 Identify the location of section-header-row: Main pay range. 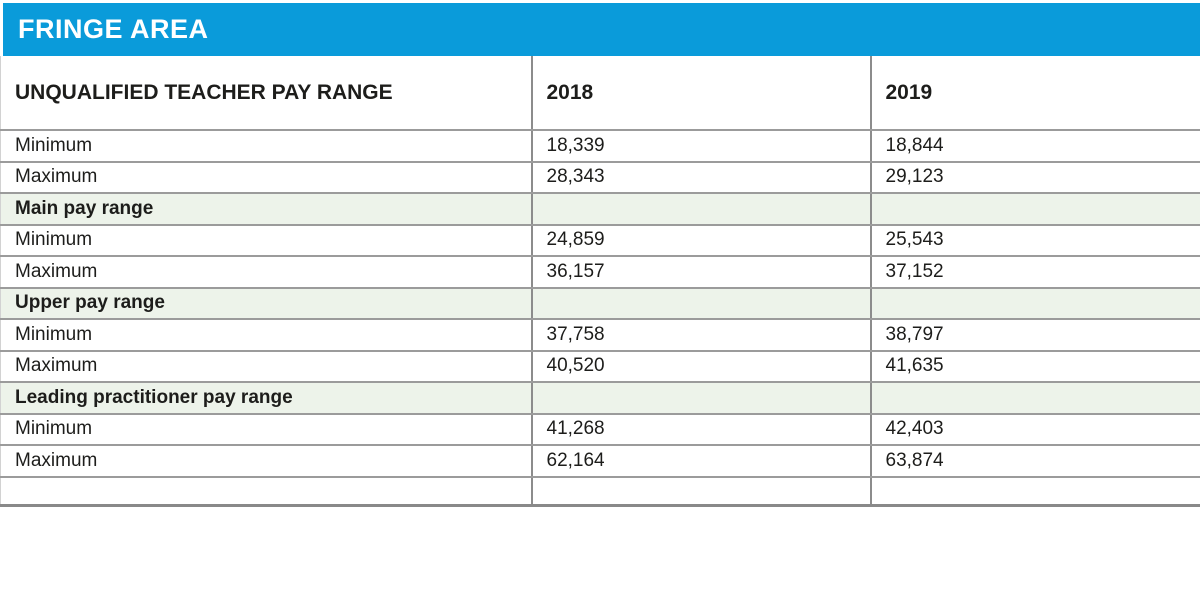
(600, 209).